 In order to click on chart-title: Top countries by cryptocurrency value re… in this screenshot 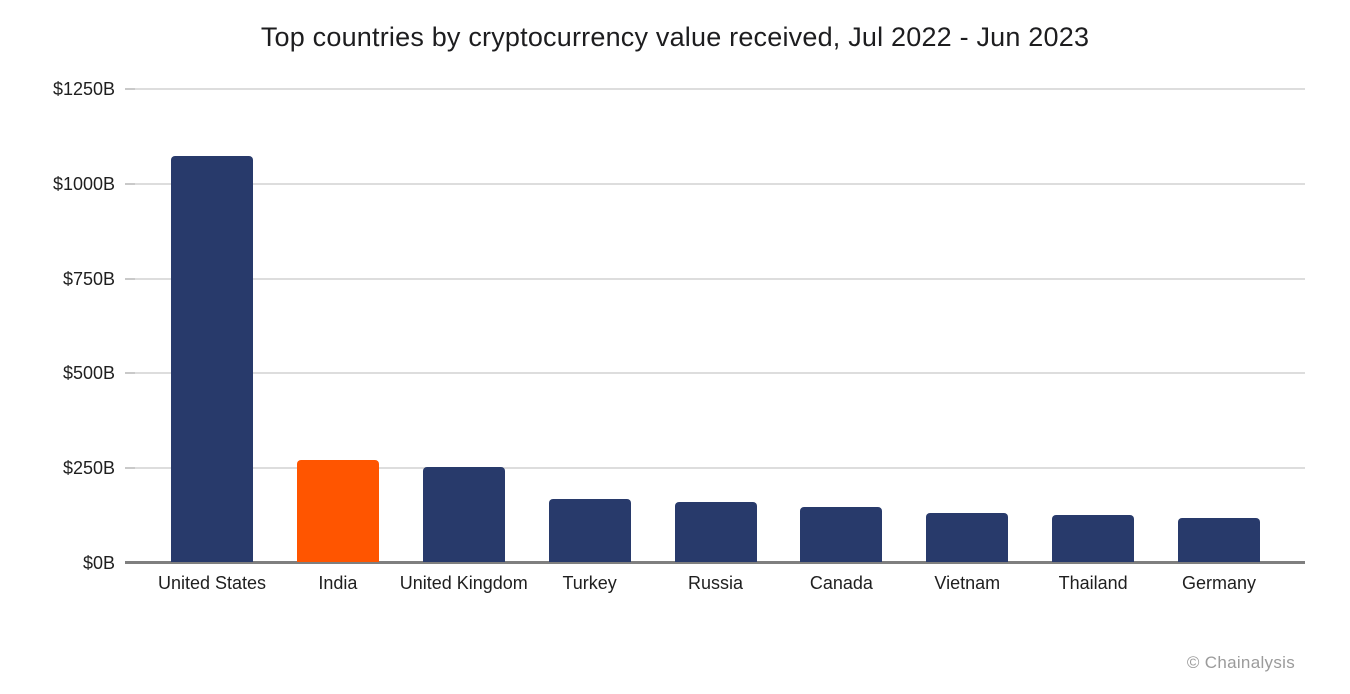, I will do `click(675, 37)`.